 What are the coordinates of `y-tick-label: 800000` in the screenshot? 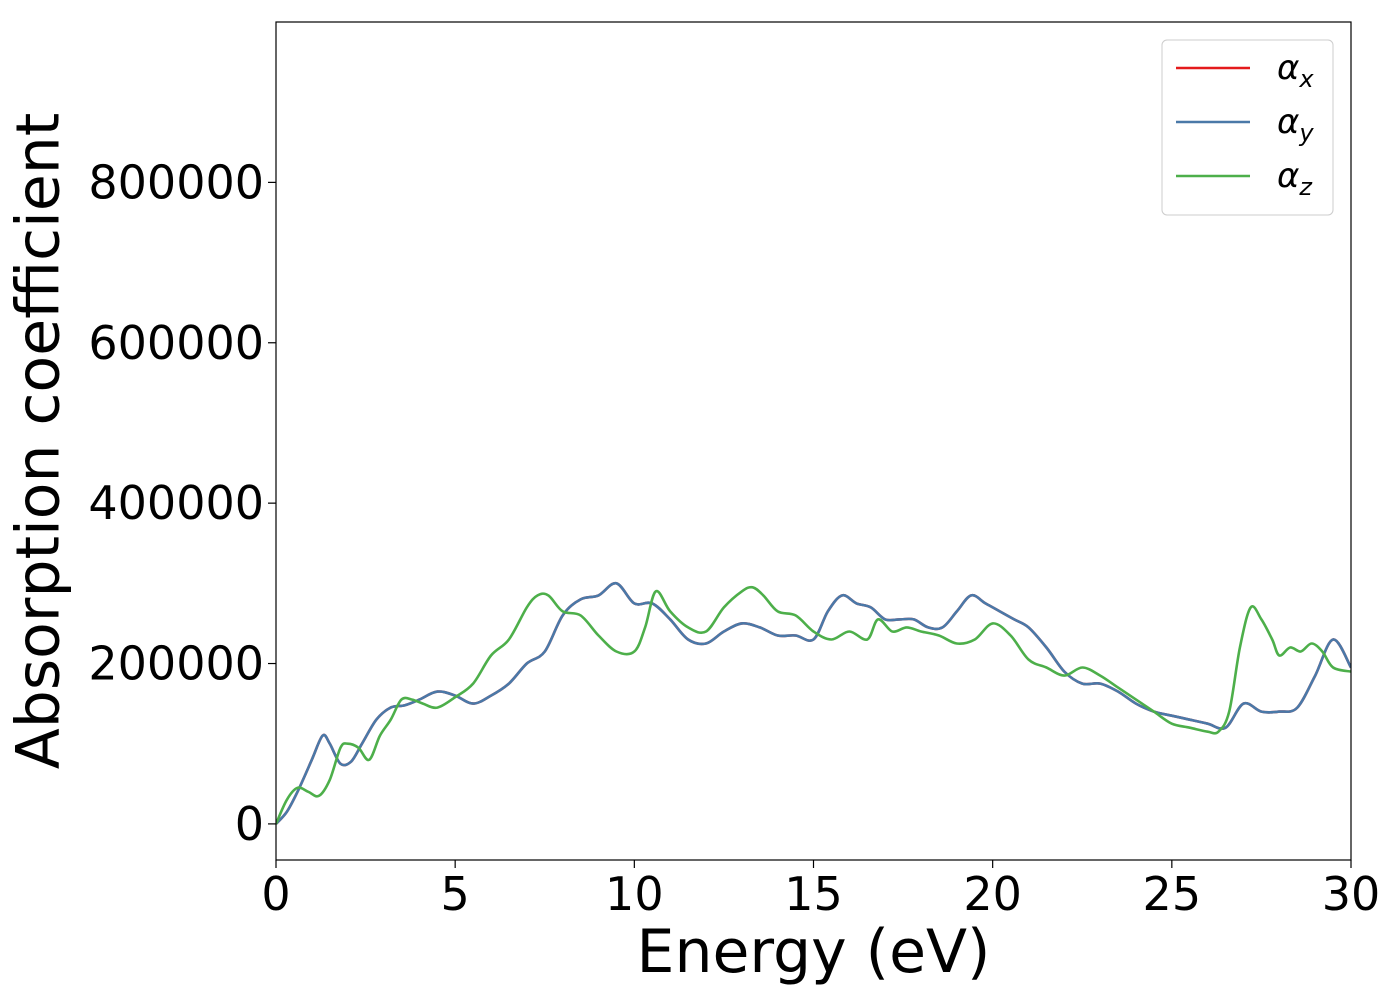 It's located at (176, 182).